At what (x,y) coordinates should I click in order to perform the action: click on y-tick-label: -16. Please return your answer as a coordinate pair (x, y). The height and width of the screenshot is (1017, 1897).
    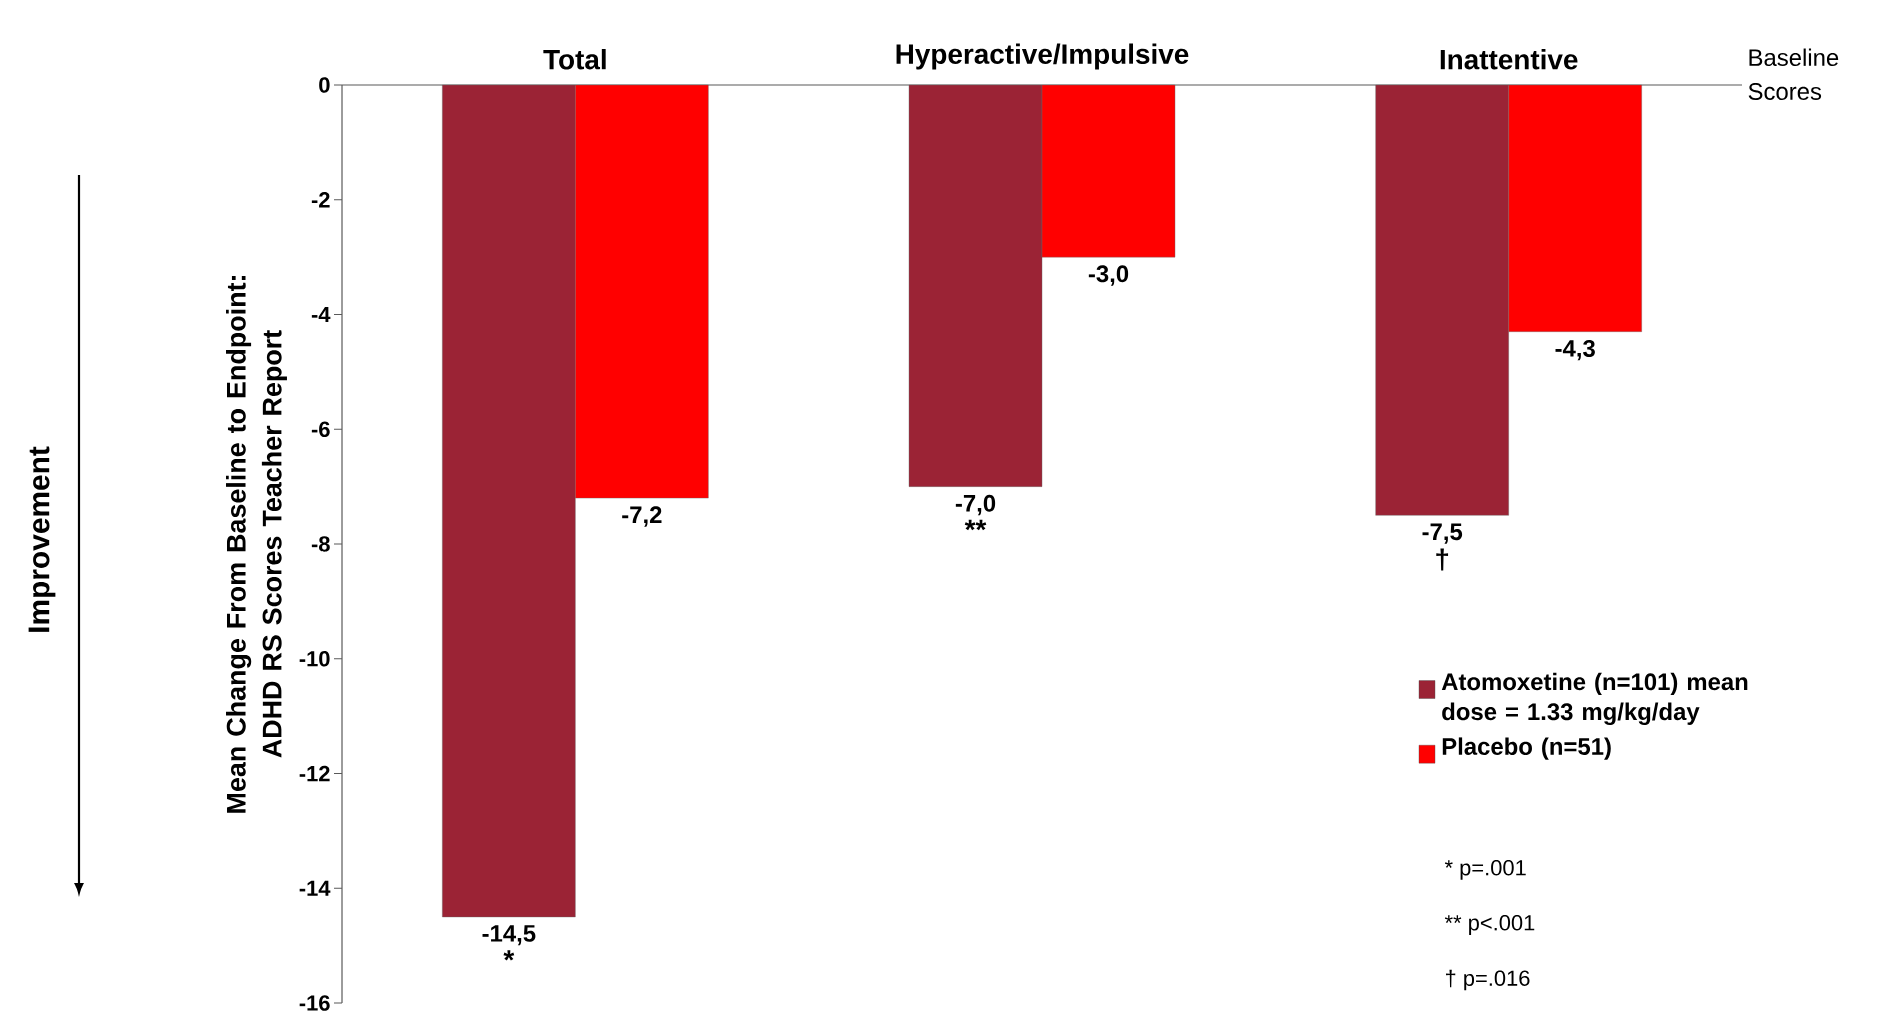
    Looking at the image, I should click on (314, 1003).